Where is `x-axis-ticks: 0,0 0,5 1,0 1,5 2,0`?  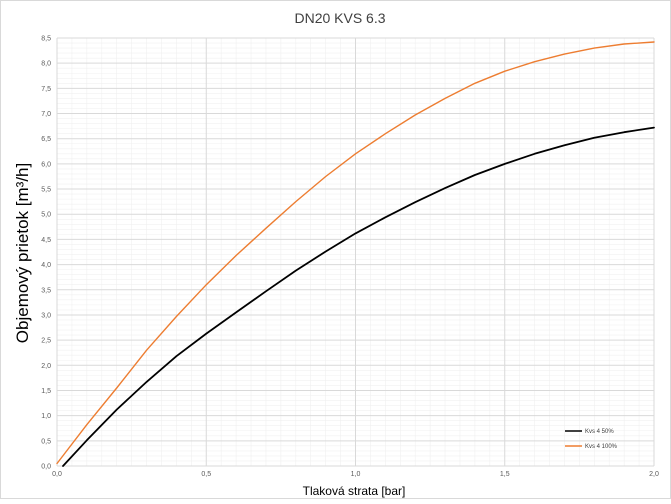
x-axis-ticks: 0,0 0,5 1,0 1,5 2,0 is located at coordinates (355, 474).